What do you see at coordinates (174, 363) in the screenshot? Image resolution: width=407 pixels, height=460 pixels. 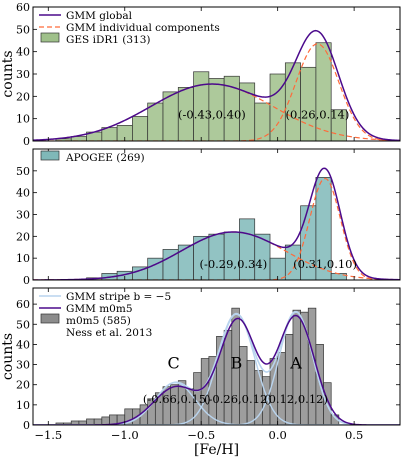 I see `component-letter-c: C` at bounding box center [174, 363].